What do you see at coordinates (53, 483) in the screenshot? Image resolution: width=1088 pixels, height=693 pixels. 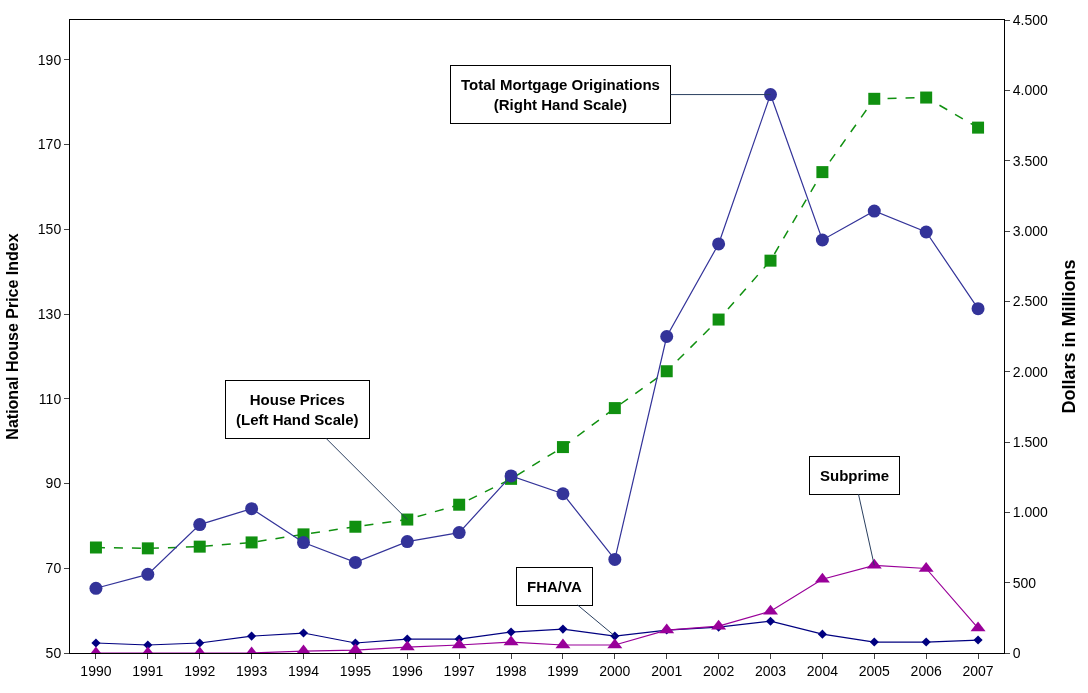 I see `y-tick-label: 90` at bounding box center [53, 483].